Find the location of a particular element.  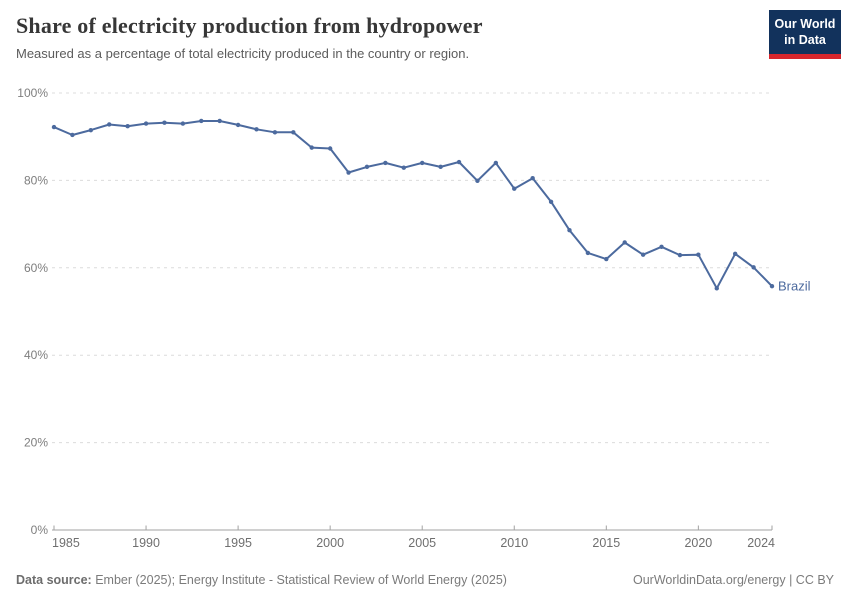

x-tick-label: 2000 is located at coordinates (330, 543).